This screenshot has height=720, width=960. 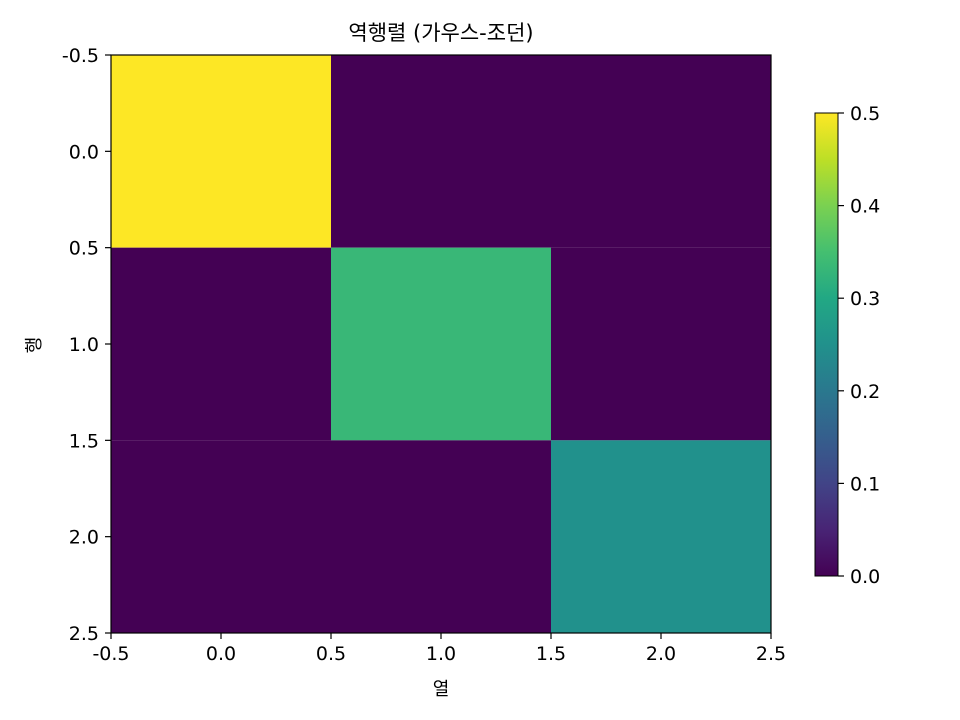 What do you see at coordinates (84, 441) in the screenshot?
I see `y-tick-label: 1.5` at bounding box center [84, 441].